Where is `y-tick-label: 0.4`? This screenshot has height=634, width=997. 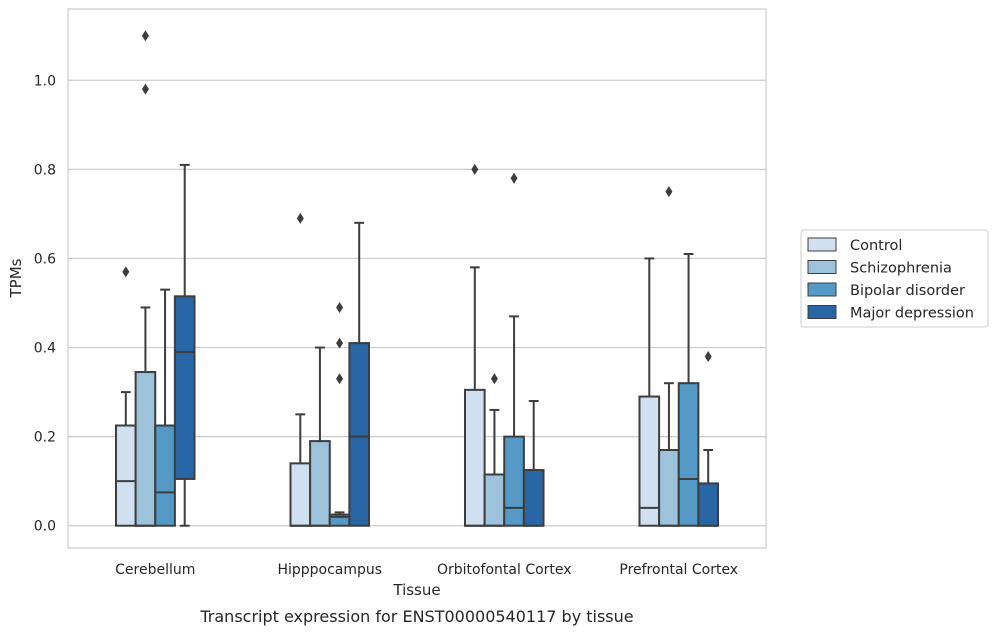
y-tick-label: 0.4 is located at coordinates (45, 349).